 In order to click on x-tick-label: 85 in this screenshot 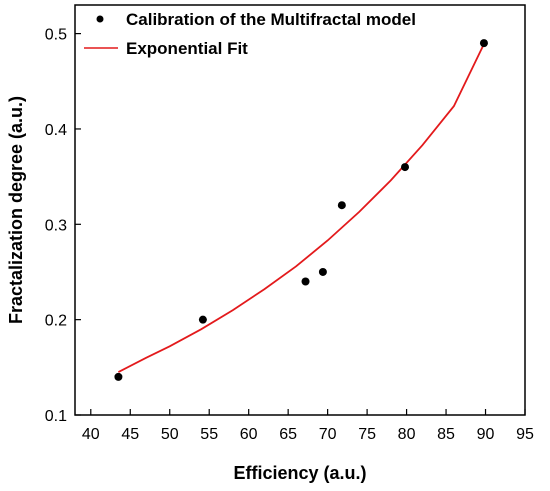, I will do `click(446, 434)`.